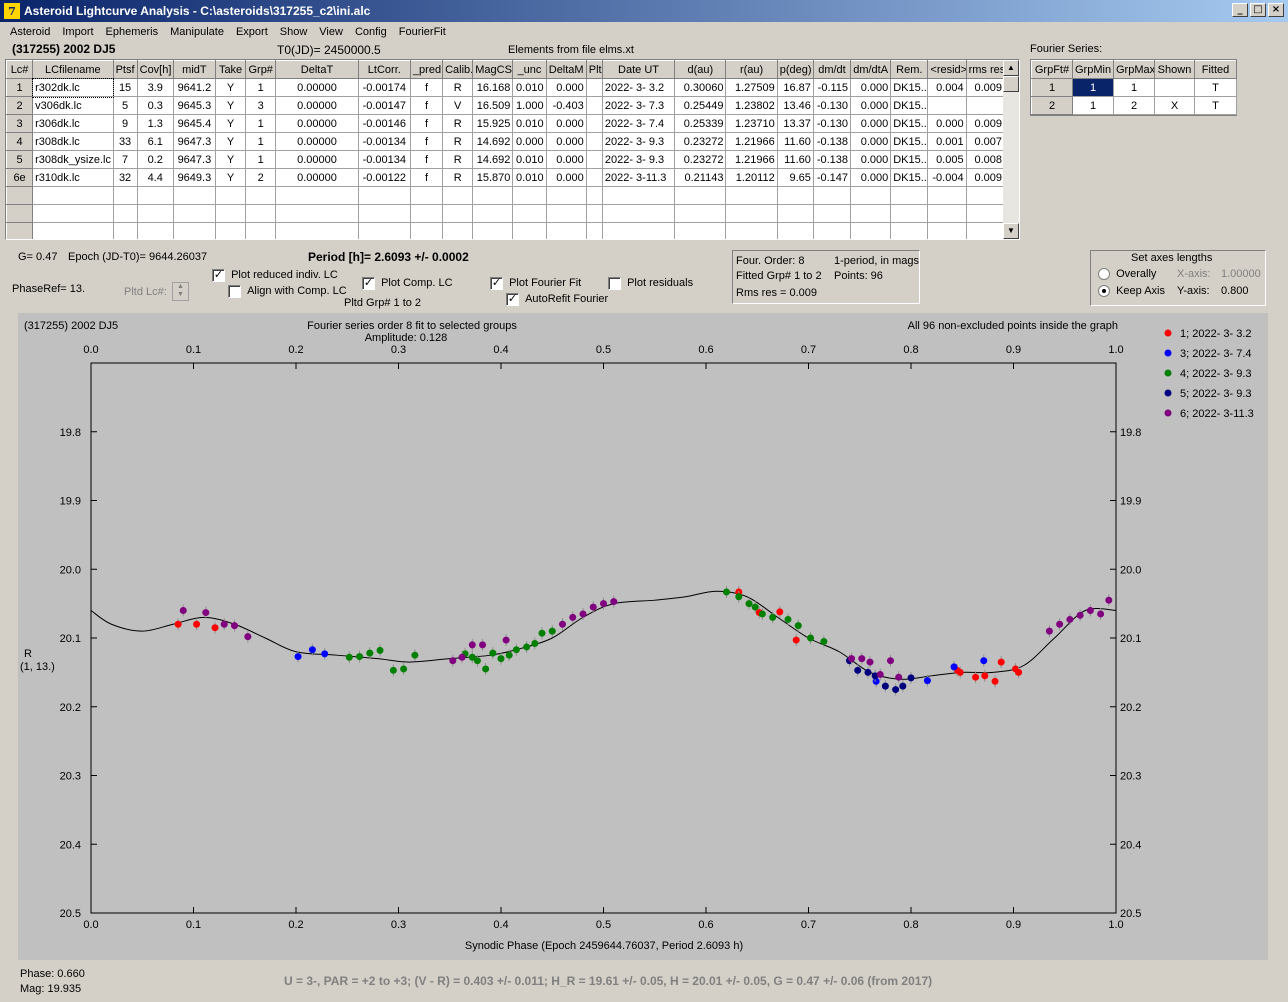  Describe the element at coordinates (985, 159) in the screenshot. I see `table-cell: 0.008` at that location.